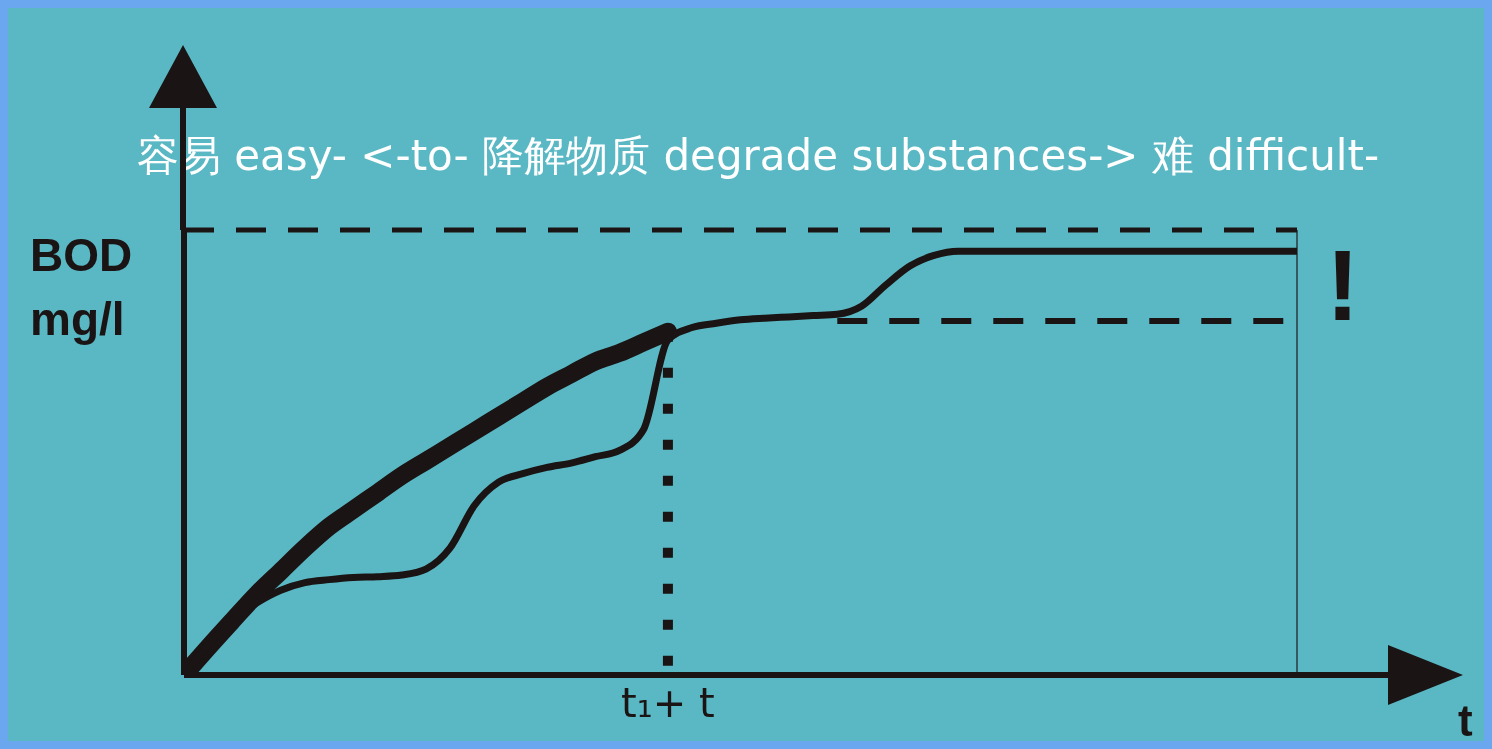 Image resolution: width=1492 pixels, height=749 pixels. What do you see at coordinates (81, 287) in the screenshot?
I see `y-axis-title: BOD mg/l` at bounding box center [81, 287].